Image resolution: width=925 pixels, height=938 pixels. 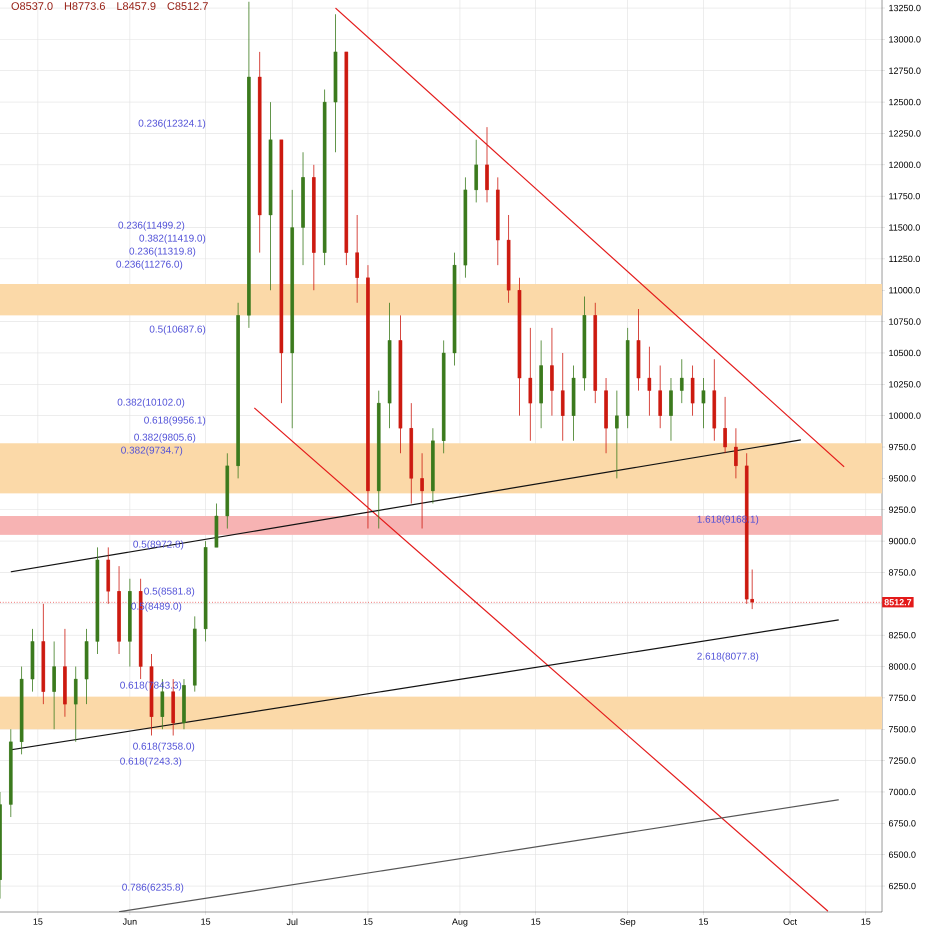 I want to click on annotation: 0.382(9734.7), so click(x=151, y=451).